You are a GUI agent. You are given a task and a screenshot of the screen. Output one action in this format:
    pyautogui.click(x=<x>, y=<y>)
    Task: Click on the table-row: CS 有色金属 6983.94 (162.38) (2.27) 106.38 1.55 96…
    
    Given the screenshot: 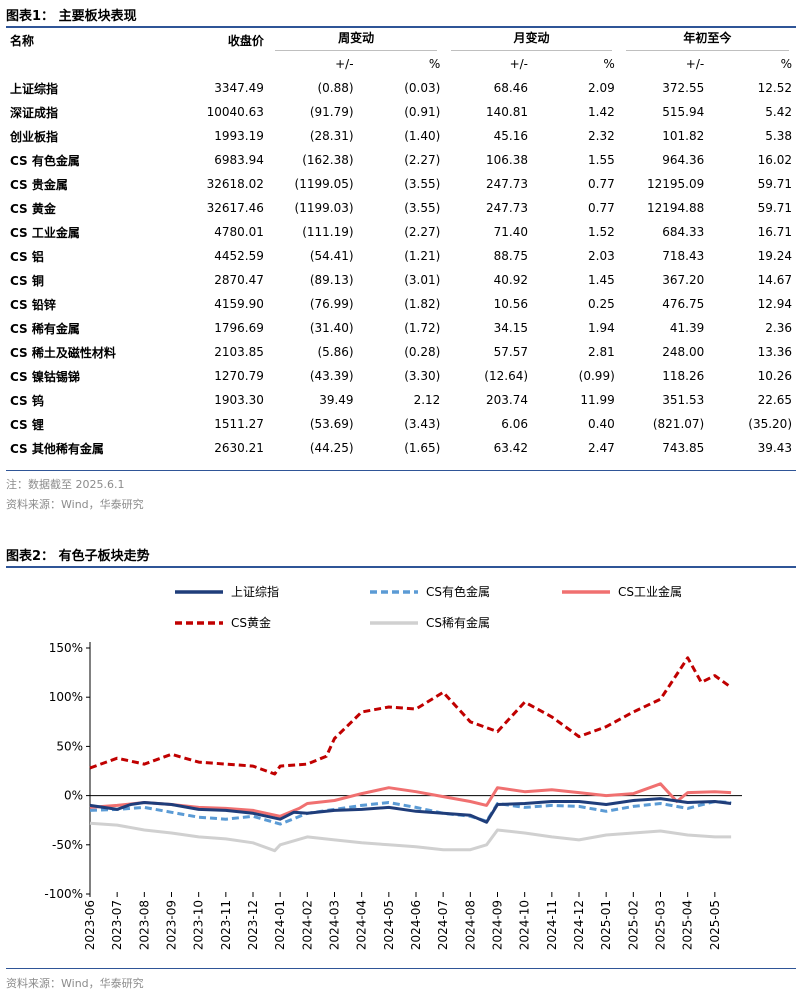 What is the action you would take?
    pyautogui.click(x=401, y=160)
    